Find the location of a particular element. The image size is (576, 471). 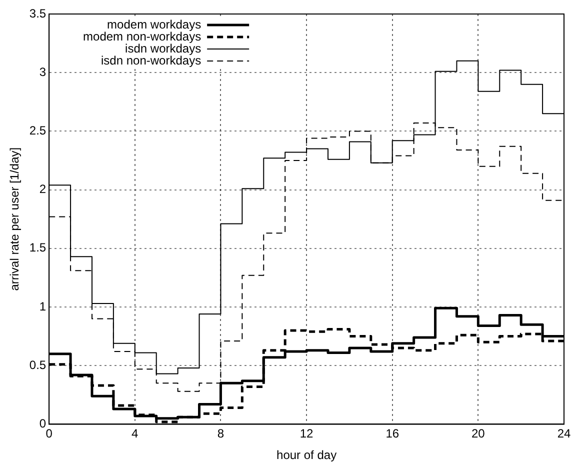

x-tick-label: 20 is located at coordinates (479, 433).